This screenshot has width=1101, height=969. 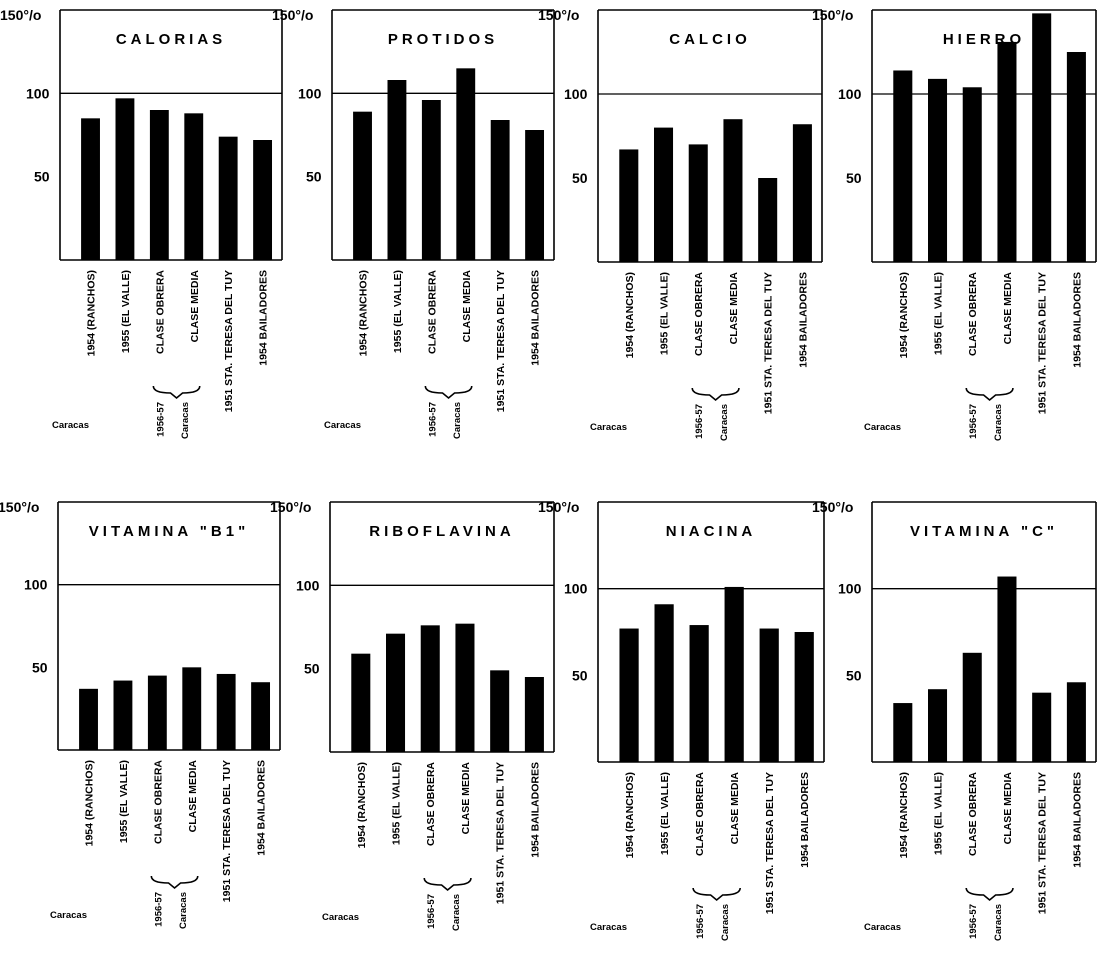 I want to click on chart-6-category-label-5: 1951 STA. TERESA DEL TUY, so click(x=501, y=833).